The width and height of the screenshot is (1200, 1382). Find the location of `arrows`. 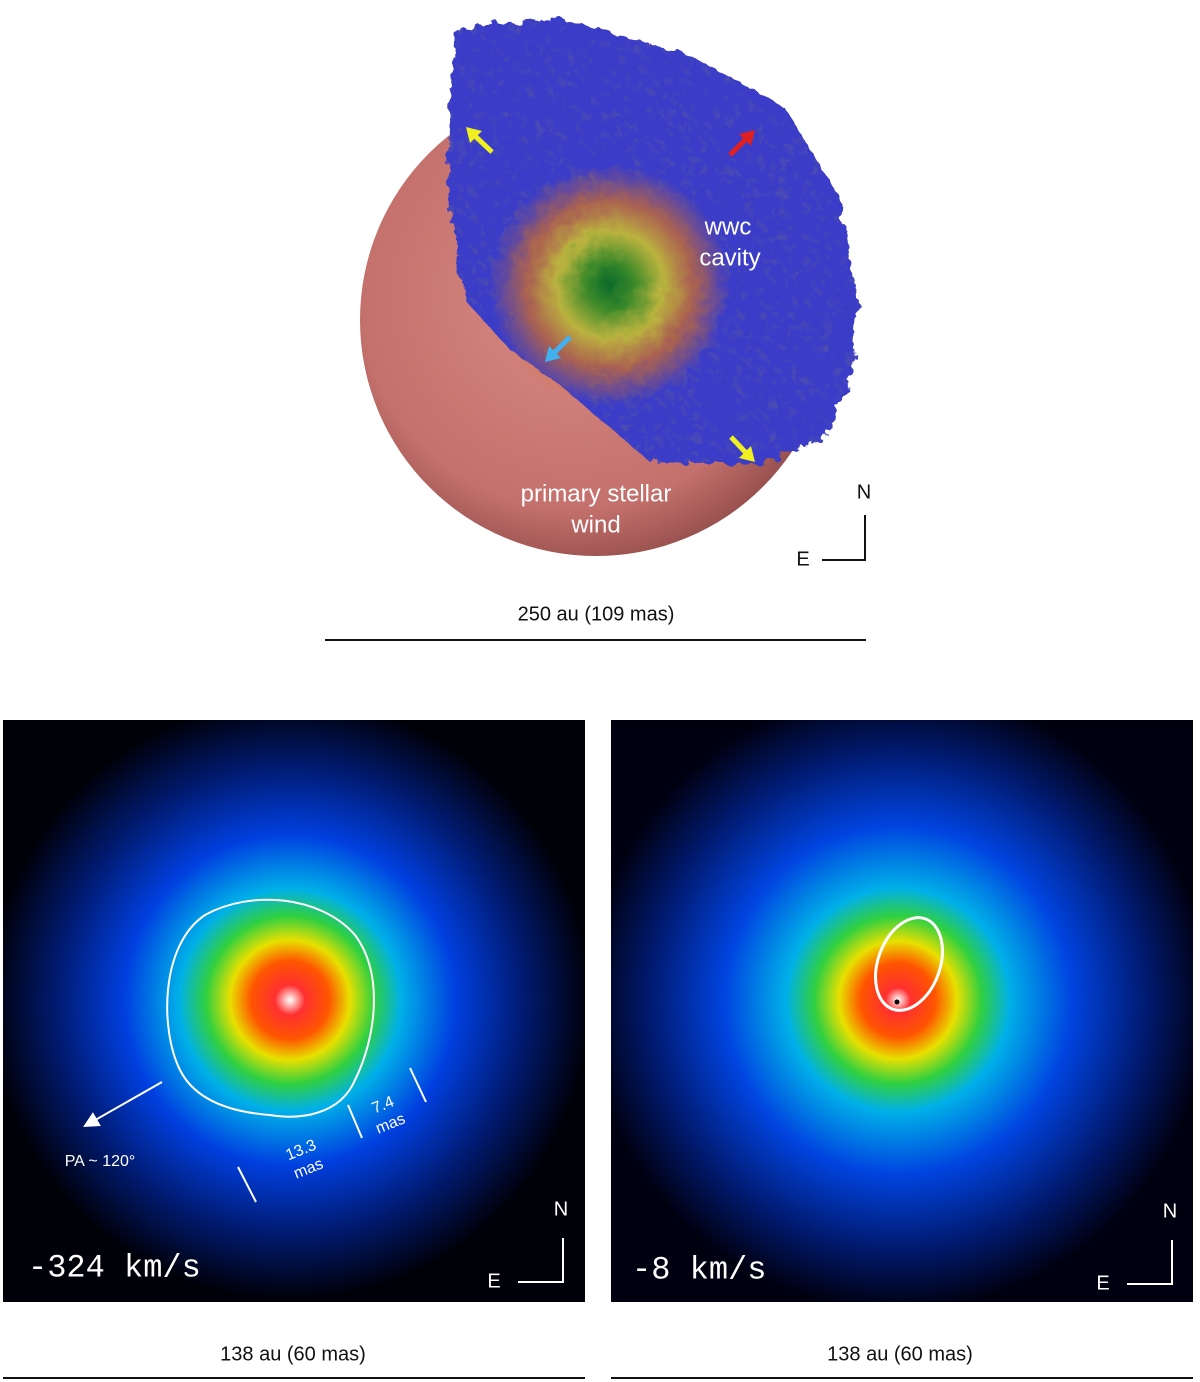

arrows is located at coordinates (610, 294).